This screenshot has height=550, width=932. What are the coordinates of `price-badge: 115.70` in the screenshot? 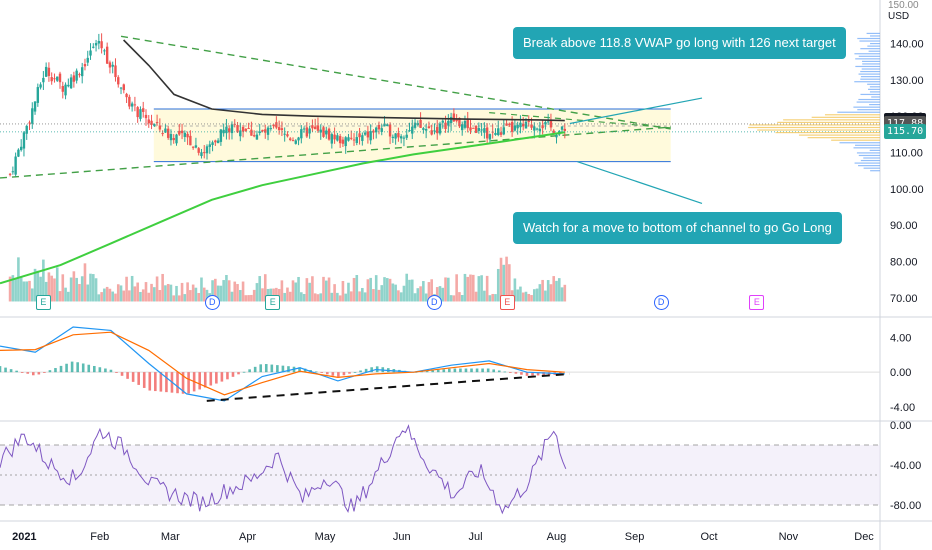 It's located at (905, 132).